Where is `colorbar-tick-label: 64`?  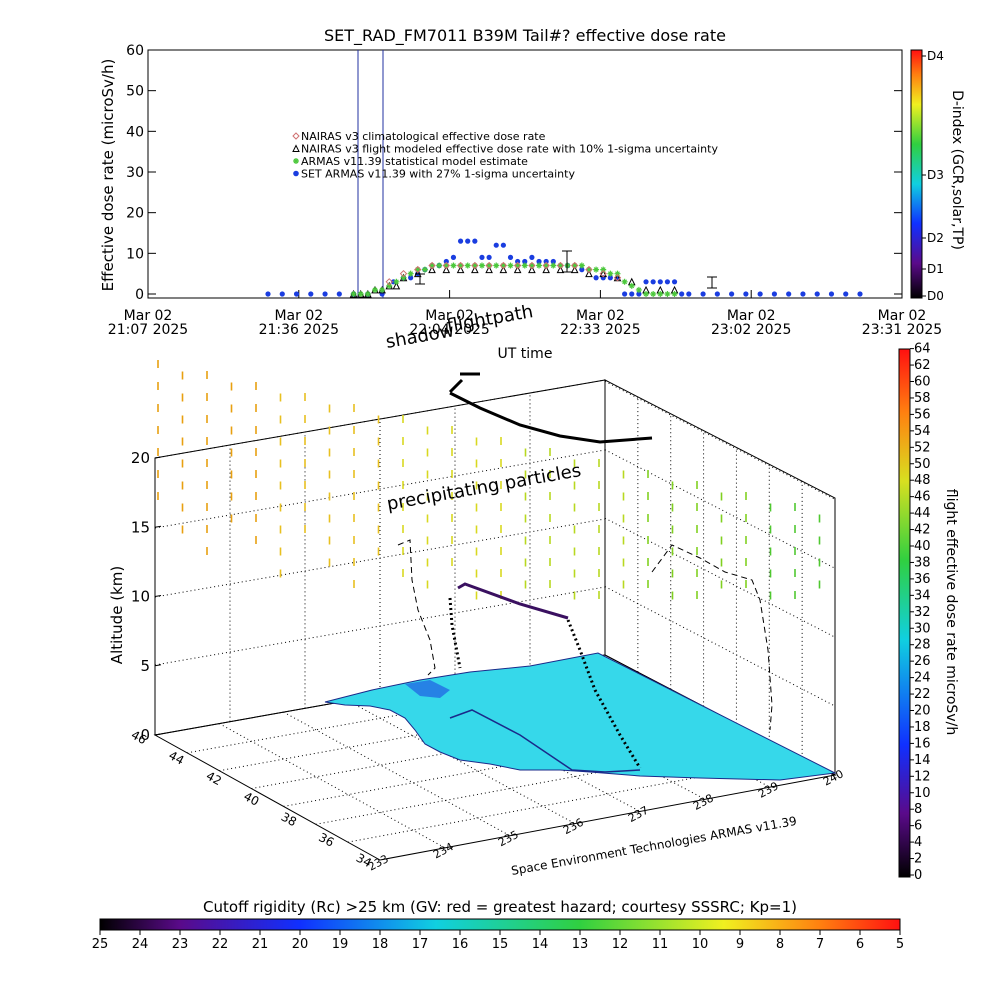
colorbar-tick-label: 64 is located at coordinates (922, 349).